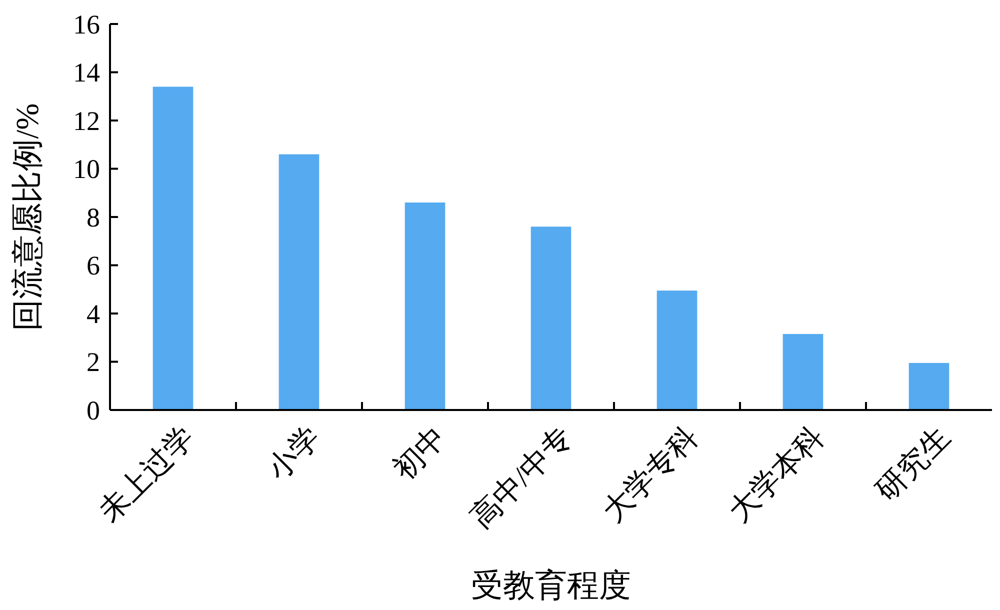 This screenshot has height=610, width=1000. Describe the element at coordinates (93, 265) in the screenshot. I see `y-tick-label: 6` at that location.